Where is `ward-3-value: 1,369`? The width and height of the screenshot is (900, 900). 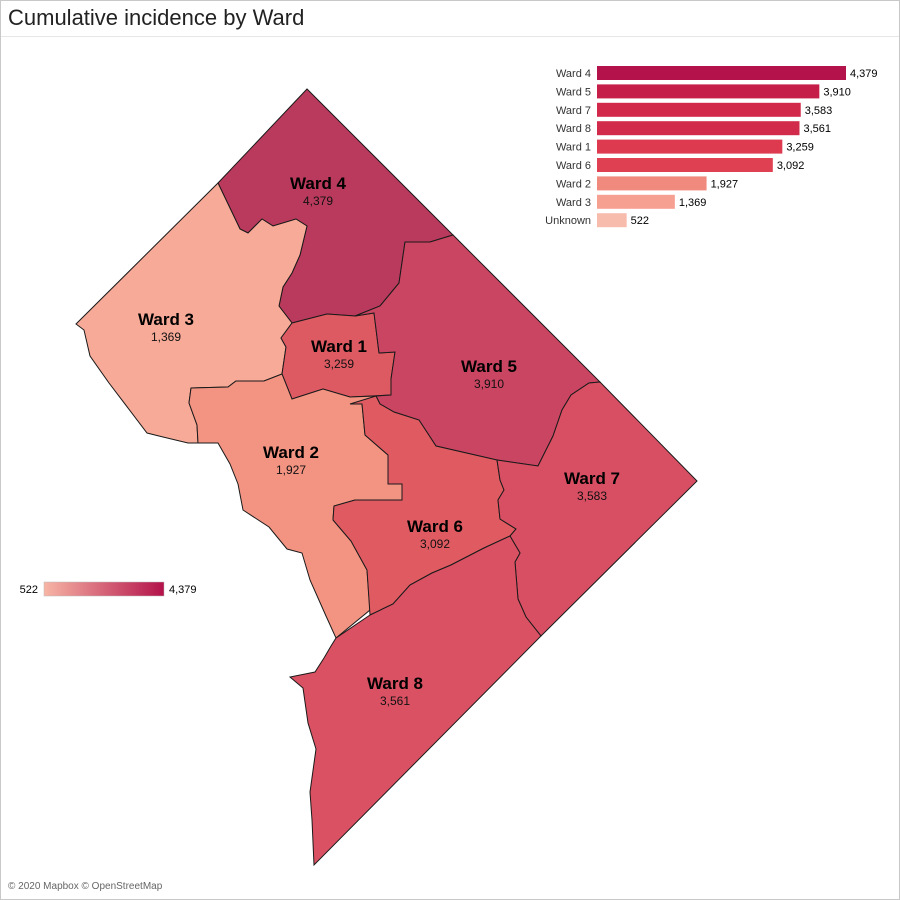 ward-3-value: 1,369 is located at coordinates (166, 337).